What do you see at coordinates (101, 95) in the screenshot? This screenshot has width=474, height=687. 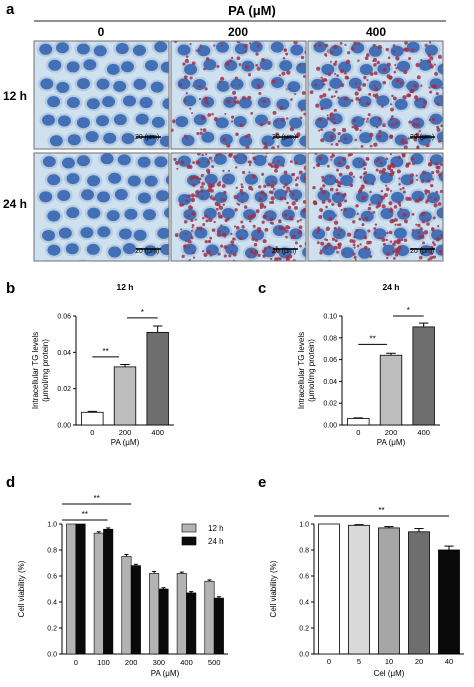 I see `micrograph-tile` at bounding box center [101, 95].